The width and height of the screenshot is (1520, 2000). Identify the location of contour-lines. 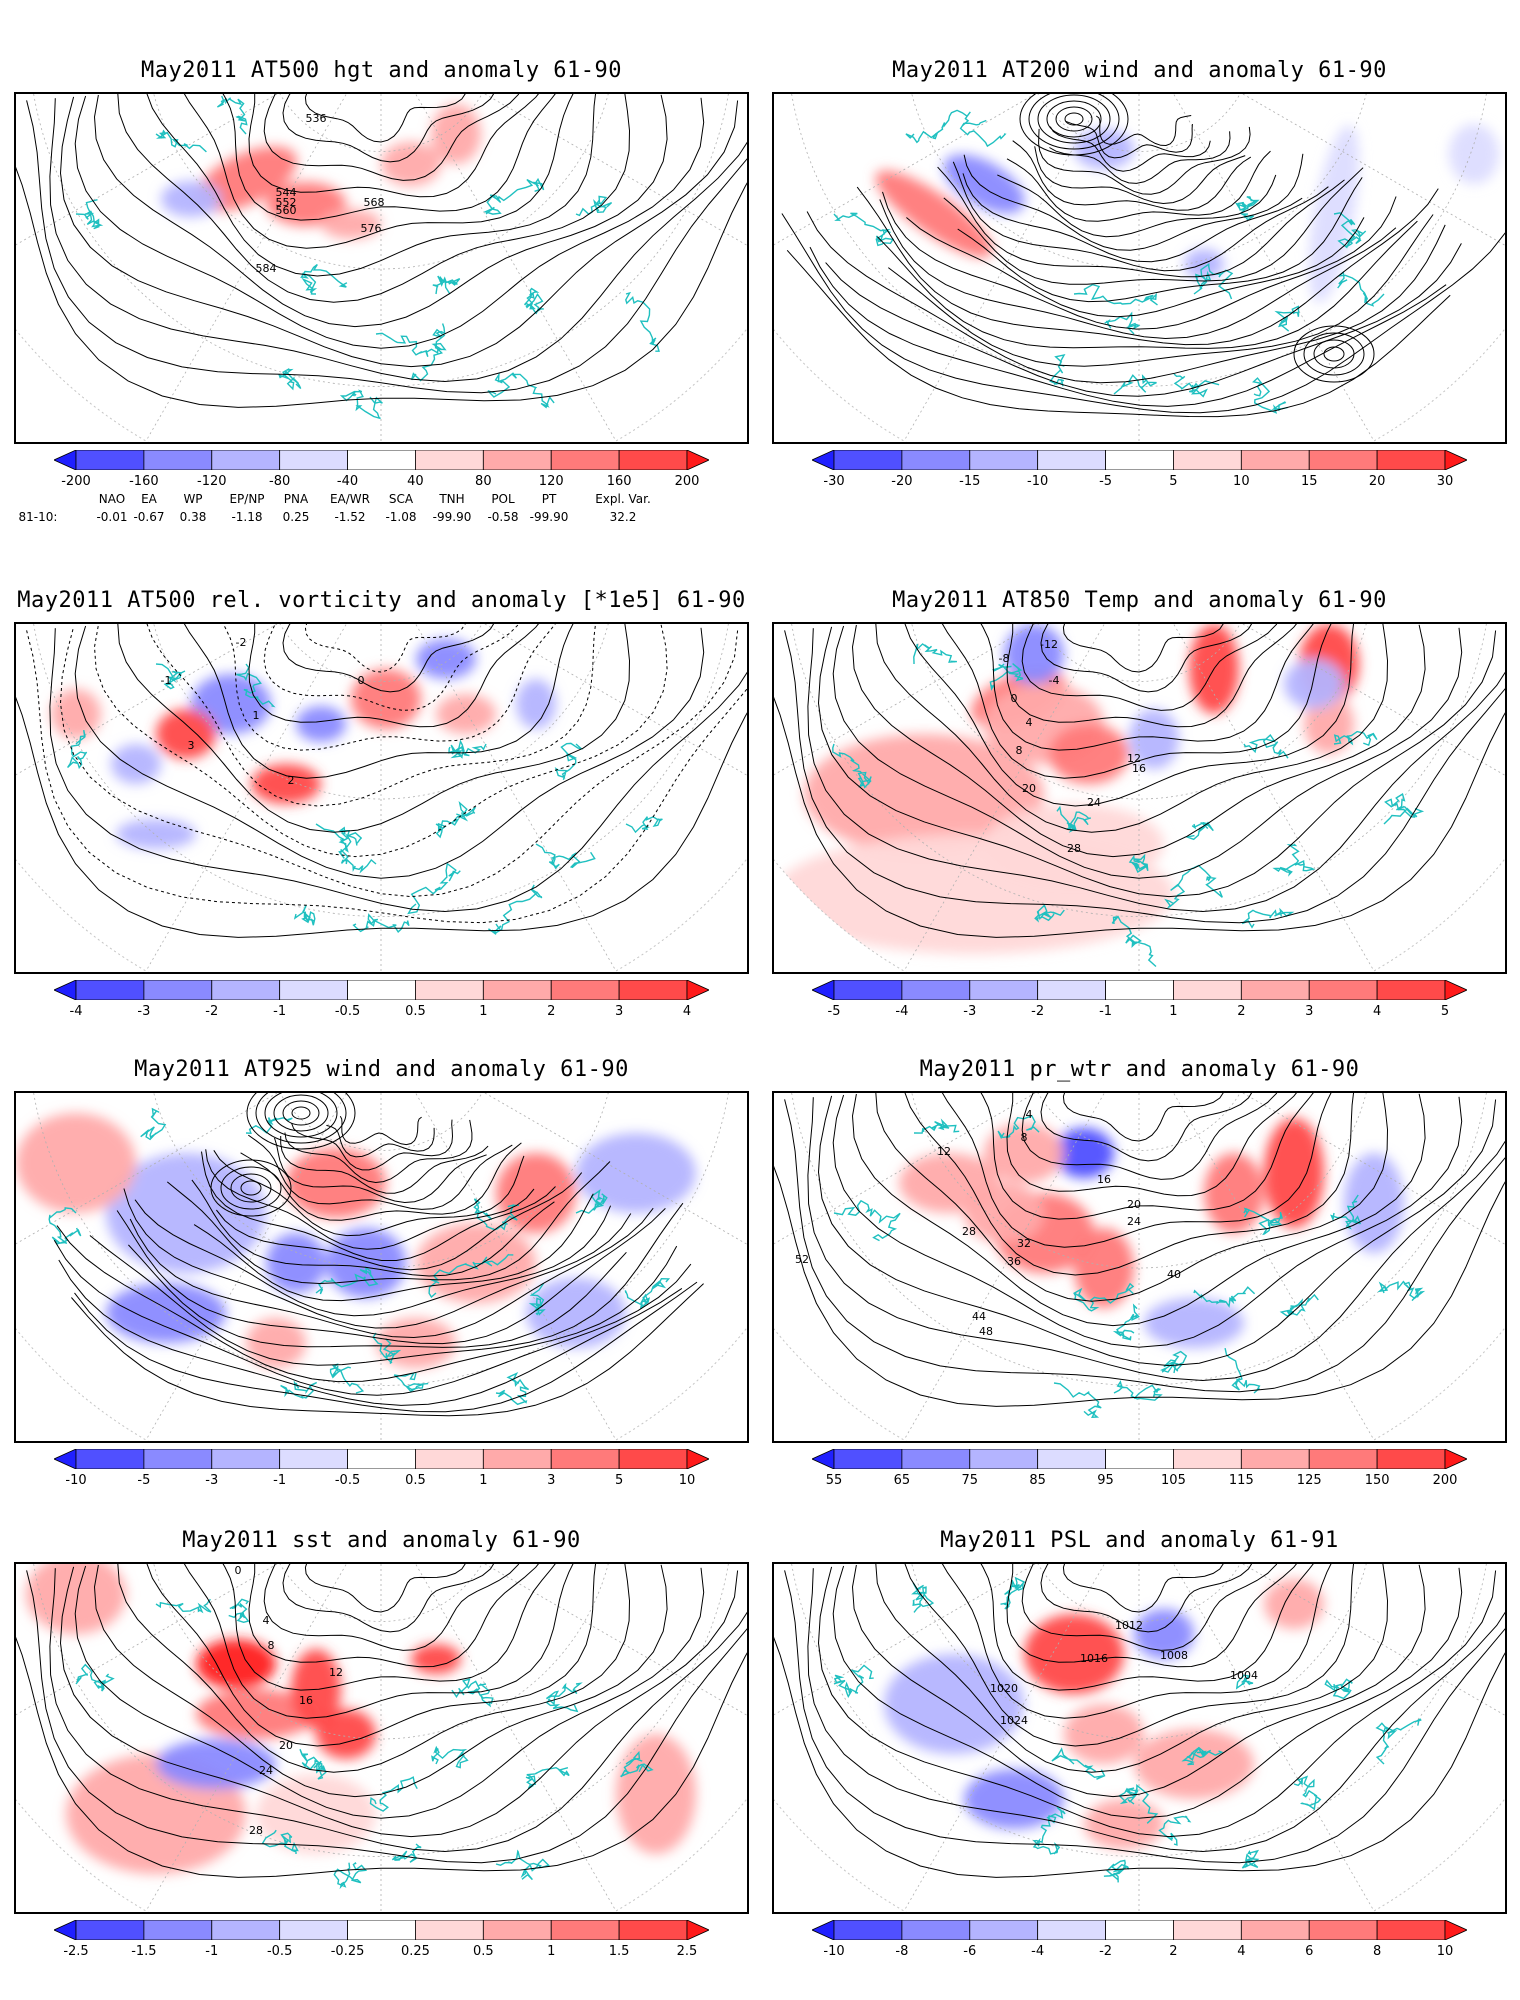
(381, 251).